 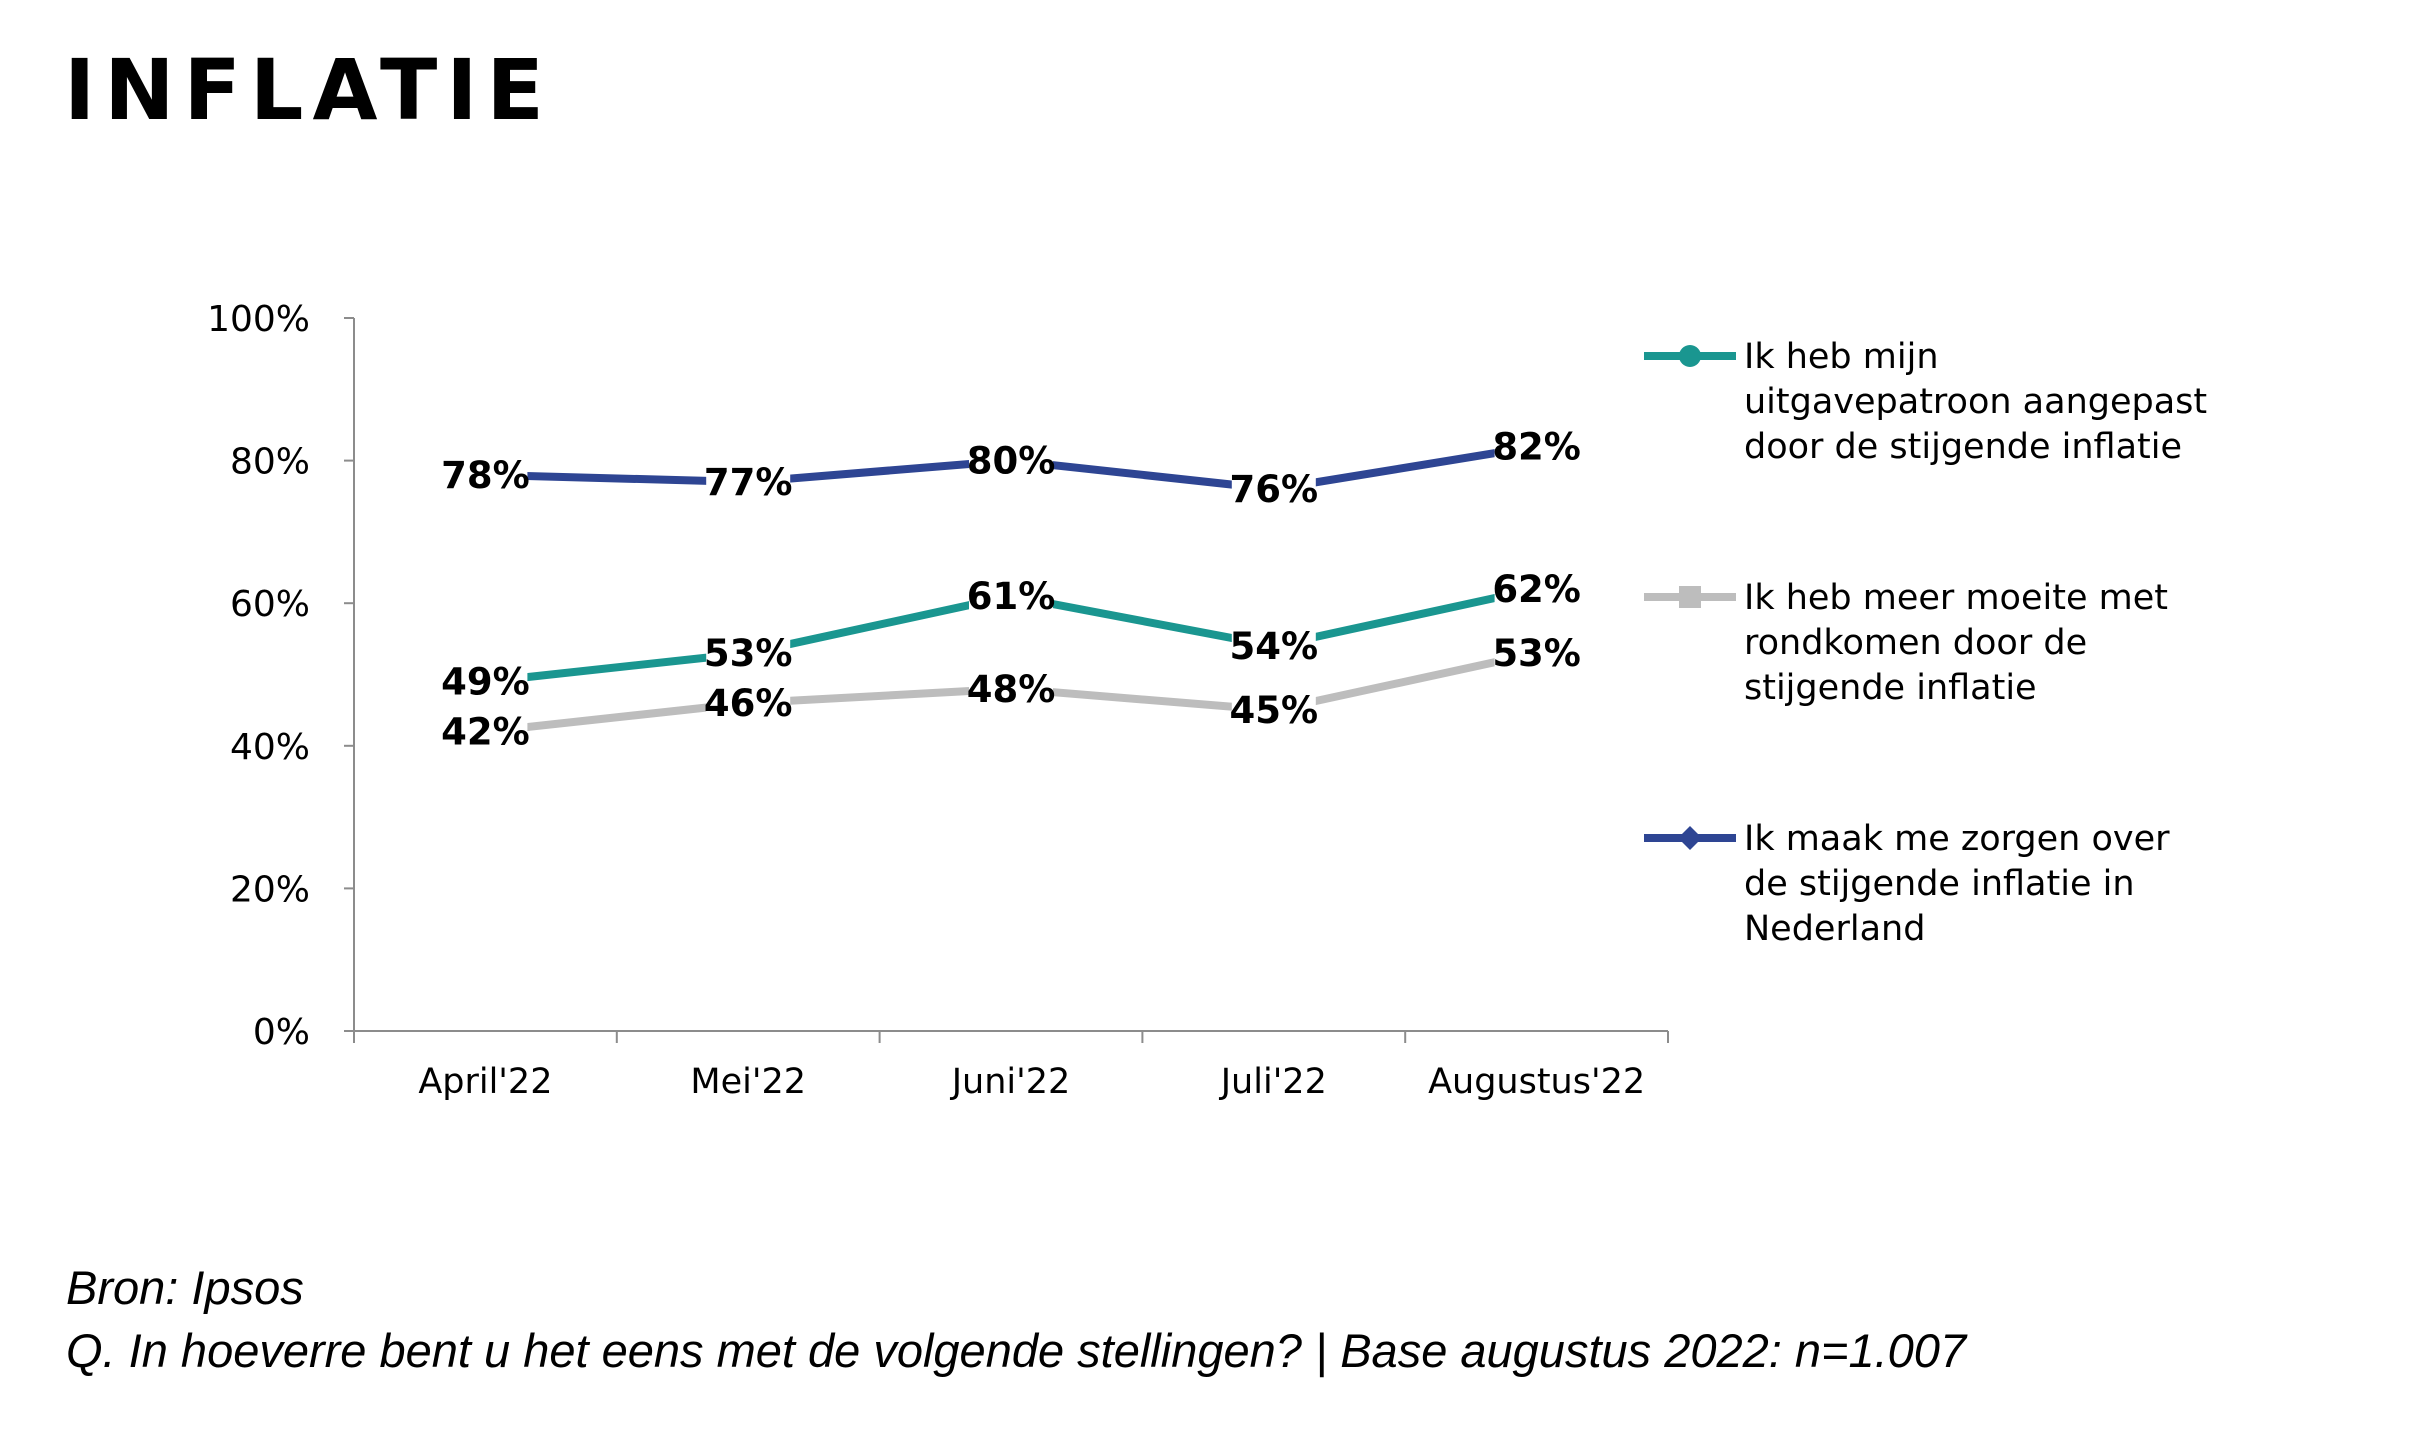 What do you see at coordinates (185, 1287) in the screenshot?
I see `source-note: Bron: Ipsos` at bounding box center [185, 1287].